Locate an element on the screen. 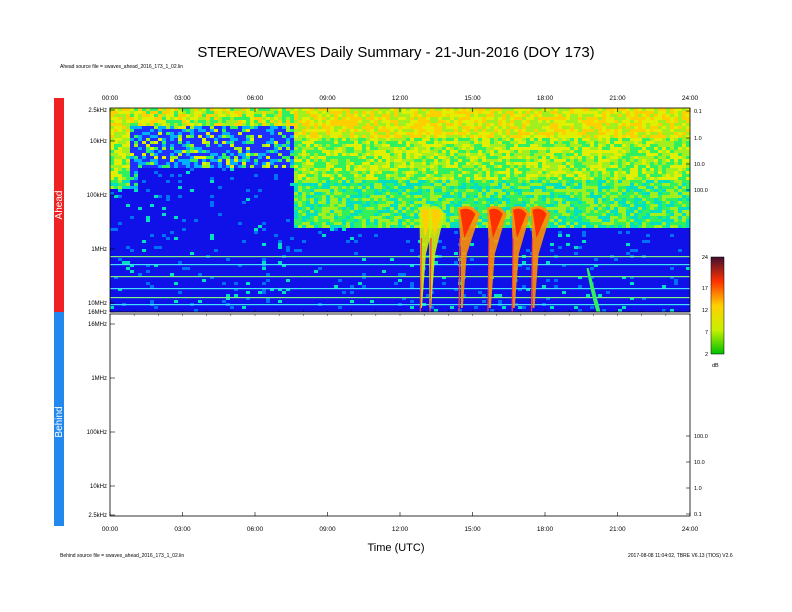 This screenshot has height=612, width=792. x-tick-bottom: 24:00 is located at coordinates (690, 529).